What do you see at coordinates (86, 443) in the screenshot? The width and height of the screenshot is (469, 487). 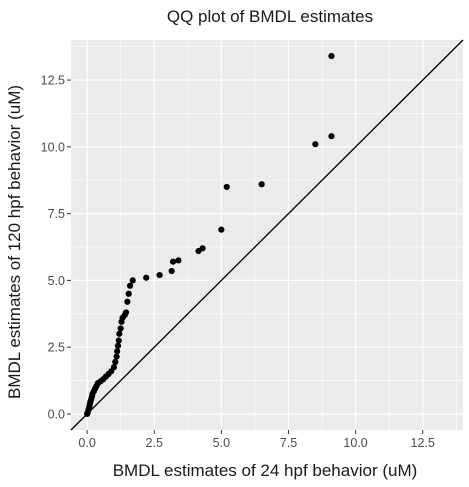 I see `x-tick-label: 0.0` at bounding box center [86, 443].